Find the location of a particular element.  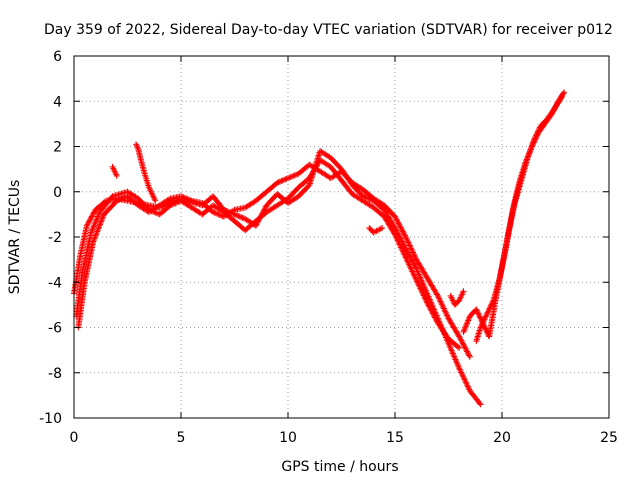

x-tick-label: 10 is located at coordinates (288, 438).